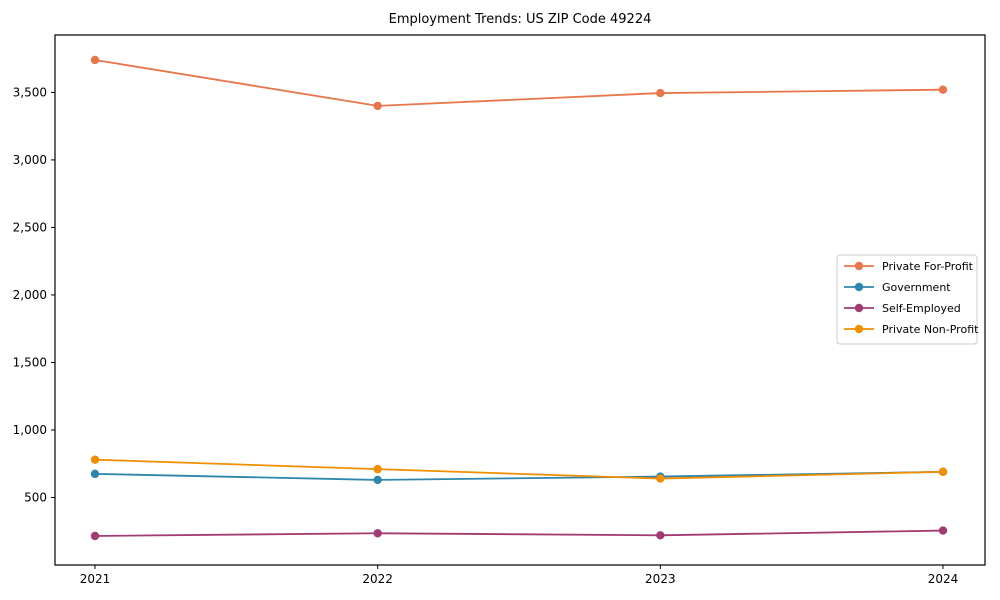  I want to click on legend-label: Government, so click(916, 287).